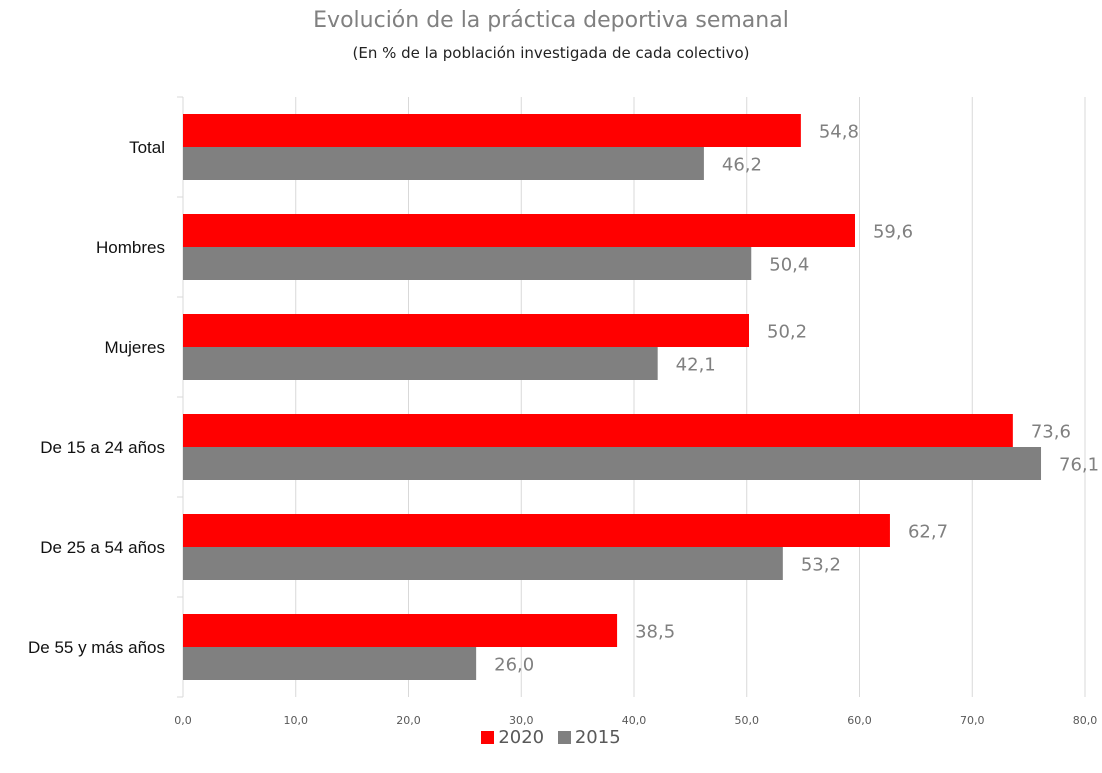 Image resolution: width=1102 pixels, height=773 pixels. Describe the element at coordinates (147, 147) in the screenshot. I see `category-label: Total` at that location.